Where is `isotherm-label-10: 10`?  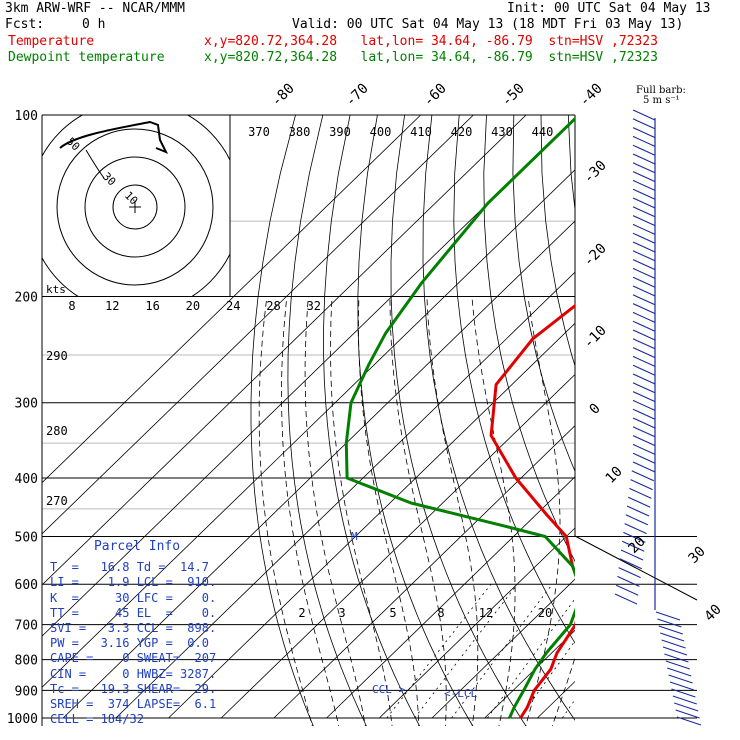
isotherm-label-10: 10 is located at coordinates (614, 475).